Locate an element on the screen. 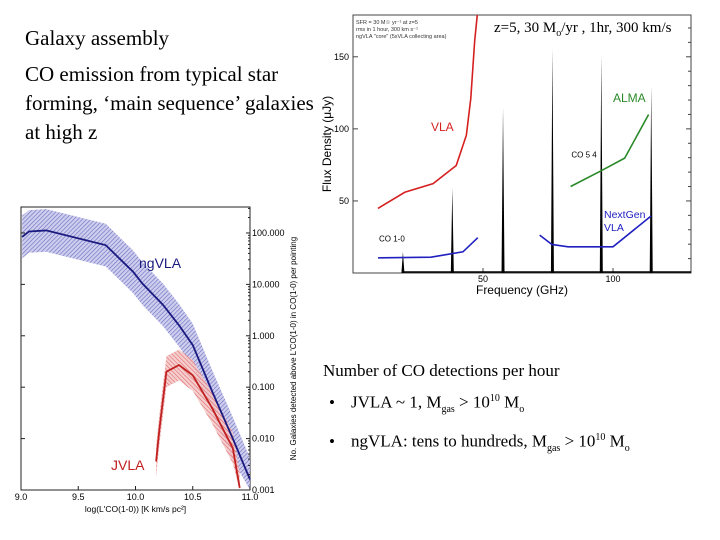  x-tick-label: 10.5 is located at coordinates (193, 497).